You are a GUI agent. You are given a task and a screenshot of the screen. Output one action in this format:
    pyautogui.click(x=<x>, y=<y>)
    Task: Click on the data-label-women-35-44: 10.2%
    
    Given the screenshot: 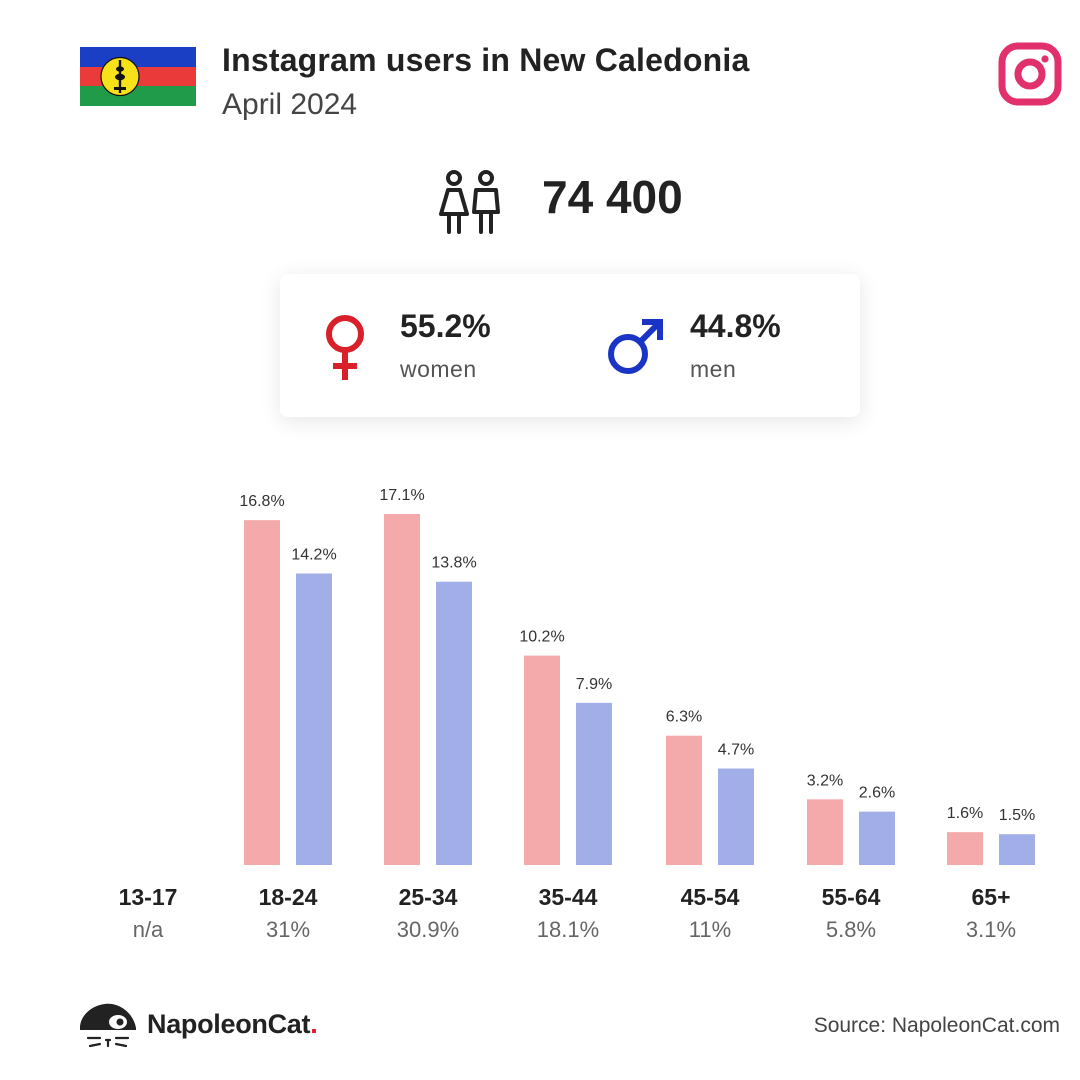 What is the action you would take?
    pyautogui.click(x=541, y=637)
    